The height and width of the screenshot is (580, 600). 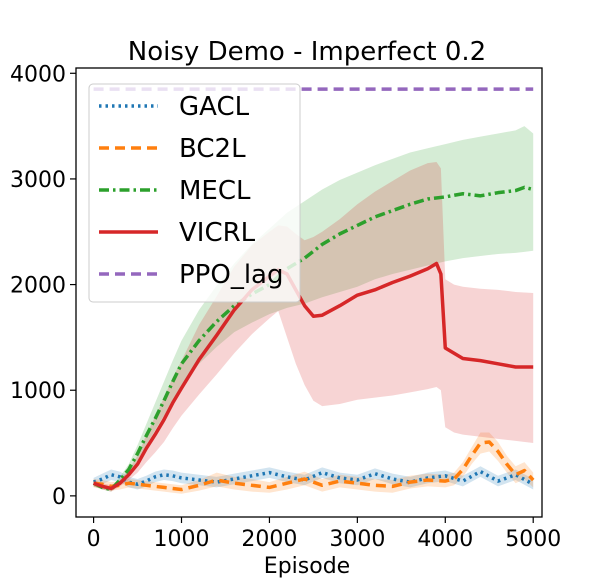 What do you see at coordinates (212, 149) in the screenshot?
I see `legend-label-bc2l: BC2L` at bounding box center [212, 149].